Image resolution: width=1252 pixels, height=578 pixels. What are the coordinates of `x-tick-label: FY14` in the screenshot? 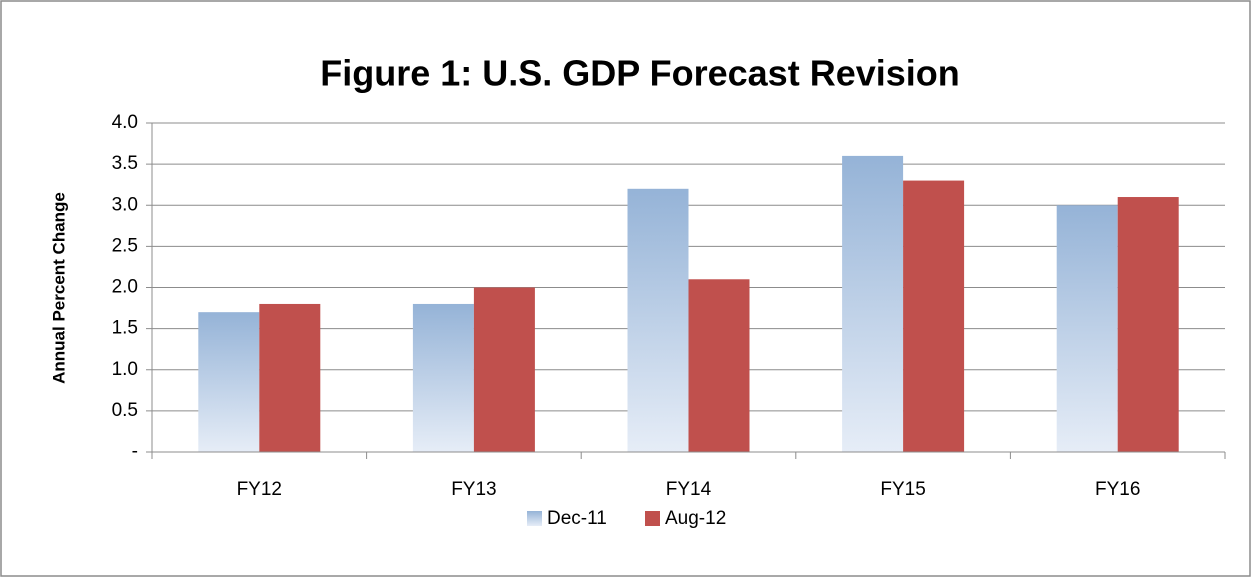 It's located at (689, 489).